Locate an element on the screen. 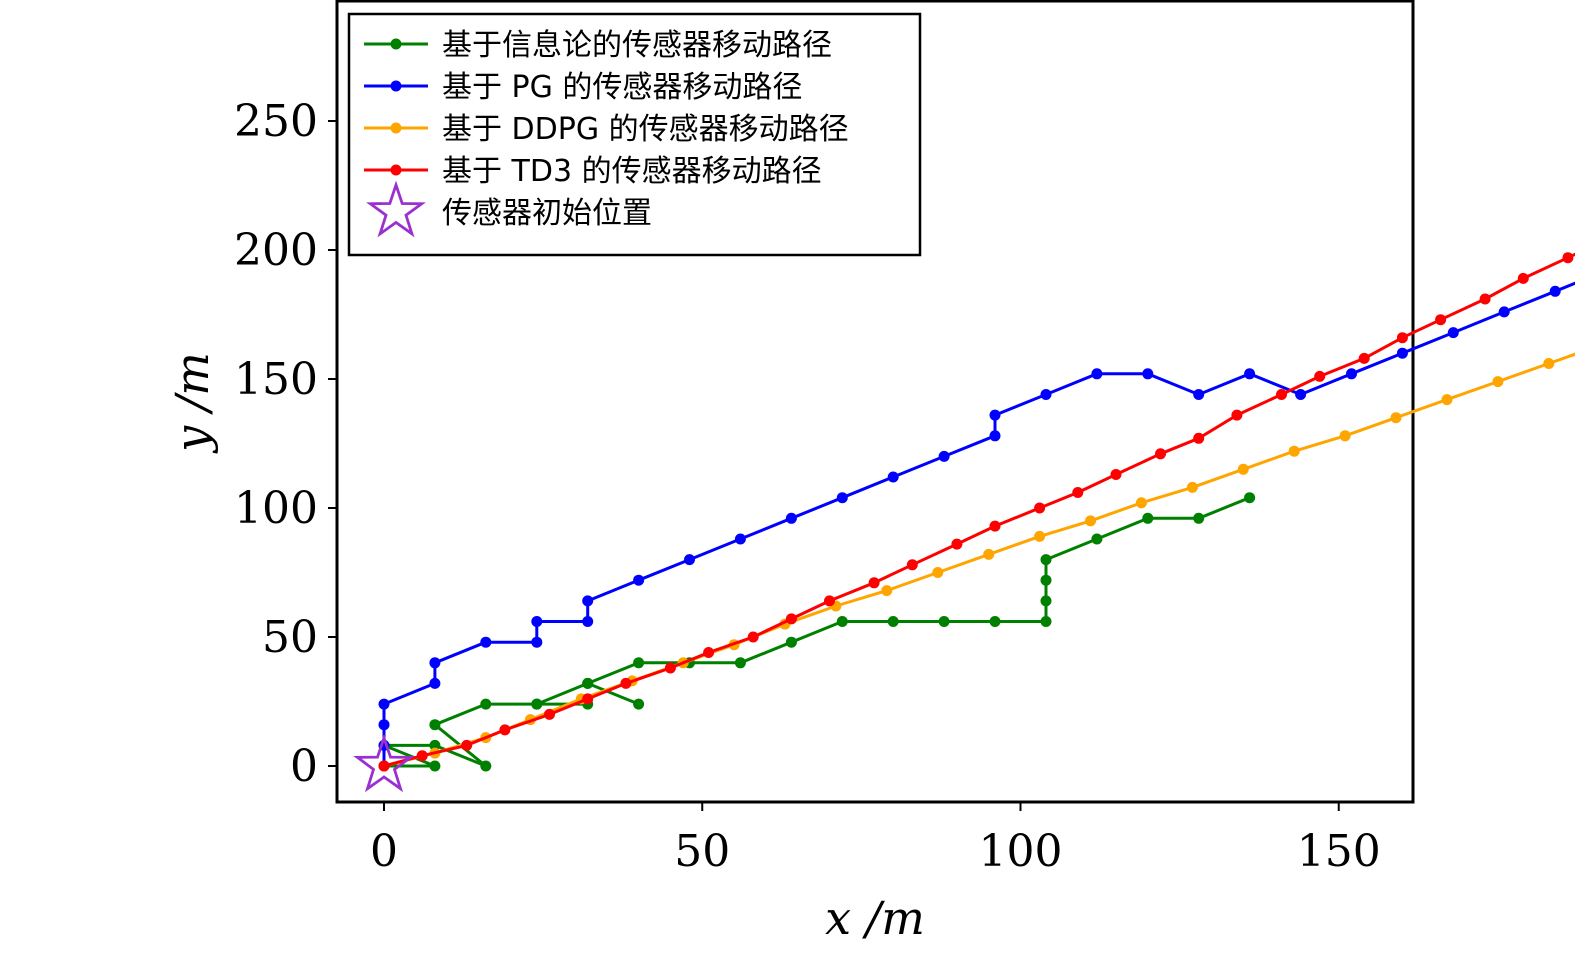  legend-label: 传感器初始位置 is located at coordinates (547, 213).